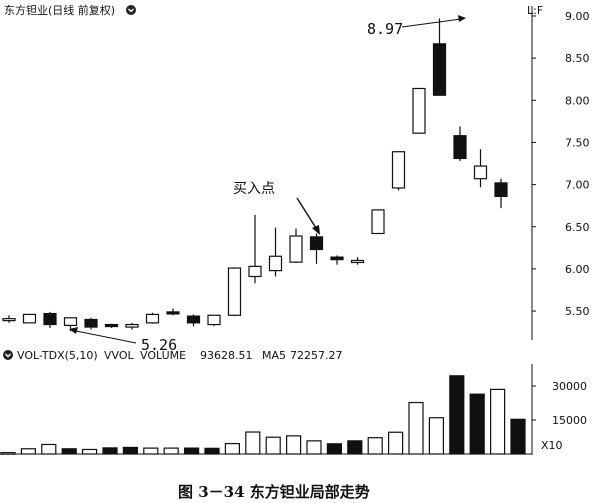  What do you see at coordinates (462, 18) in the screenshot?
I see `high-arrow-head` at bounding box center [462, 18].